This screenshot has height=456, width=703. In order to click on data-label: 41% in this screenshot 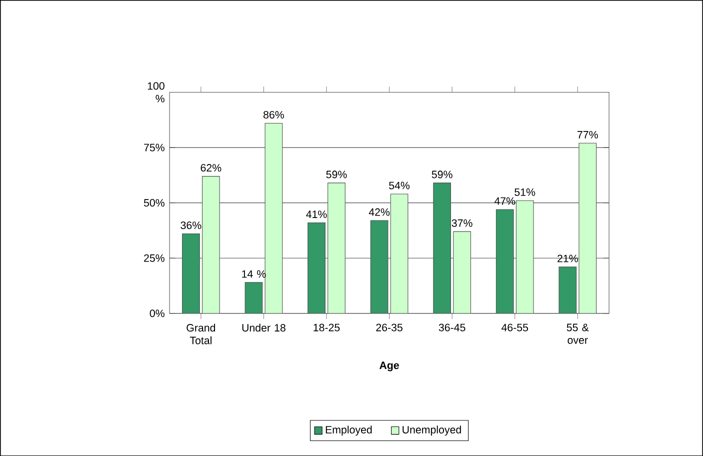, I will do `click(316, 214)`.